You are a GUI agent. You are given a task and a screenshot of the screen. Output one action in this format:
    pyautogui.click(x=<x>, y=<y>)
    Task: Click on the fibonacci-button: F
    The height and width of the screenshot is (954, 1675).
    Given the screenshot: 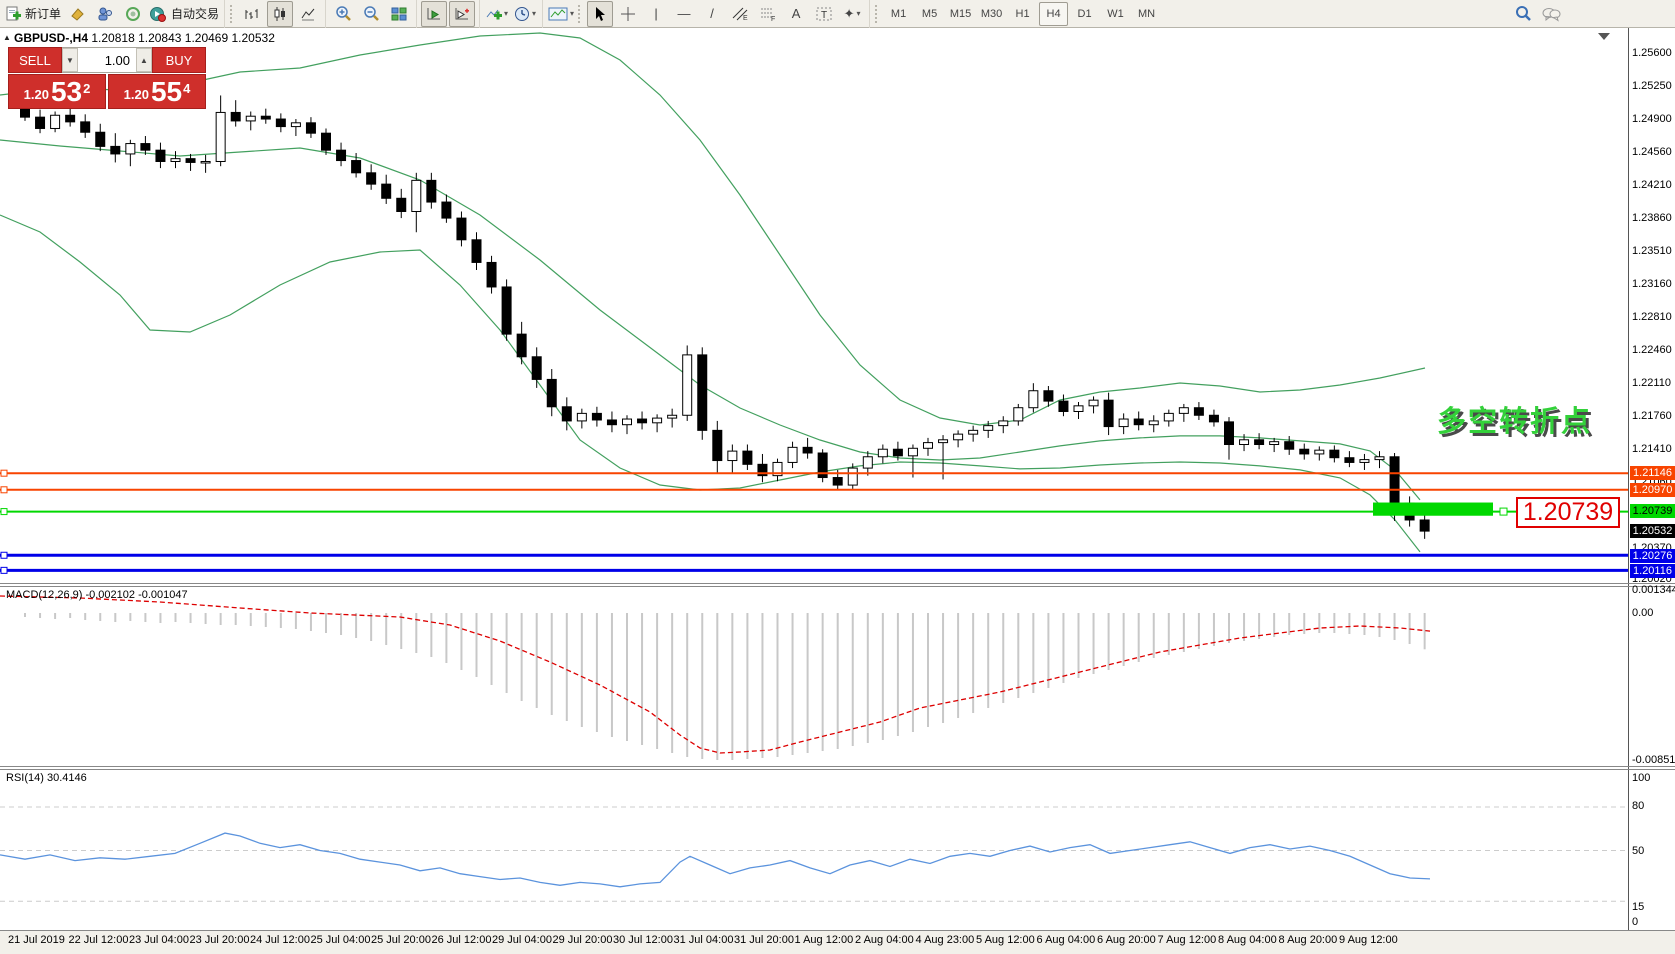 What is the action you would take?
    pyautogui.click(x=768, y=14)
    